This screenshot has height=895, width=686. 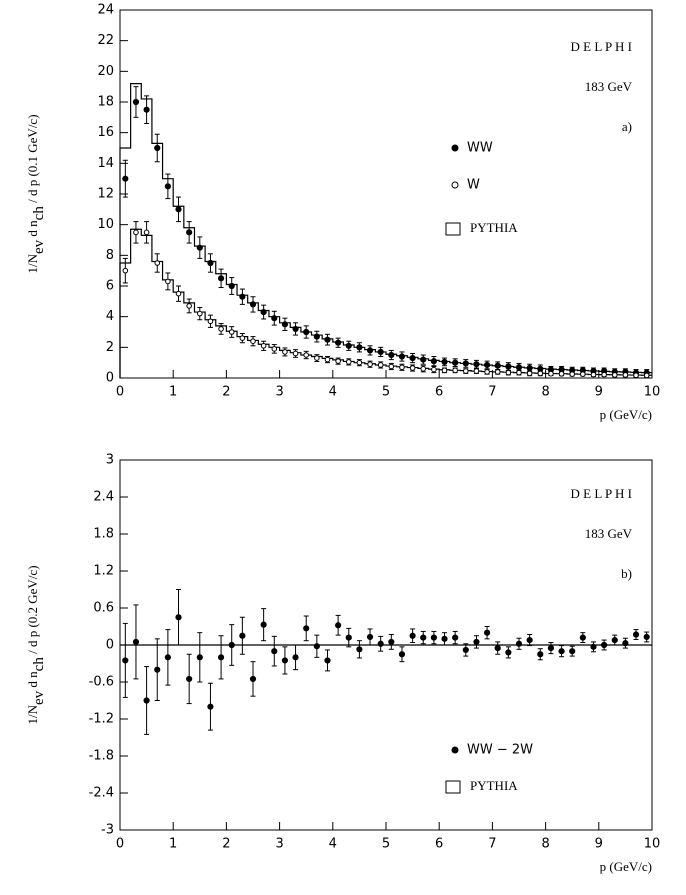 What do you see at coordinates (453, 787) in the screenshot?
I see `legend-marker` at bounding box center [453, 787].